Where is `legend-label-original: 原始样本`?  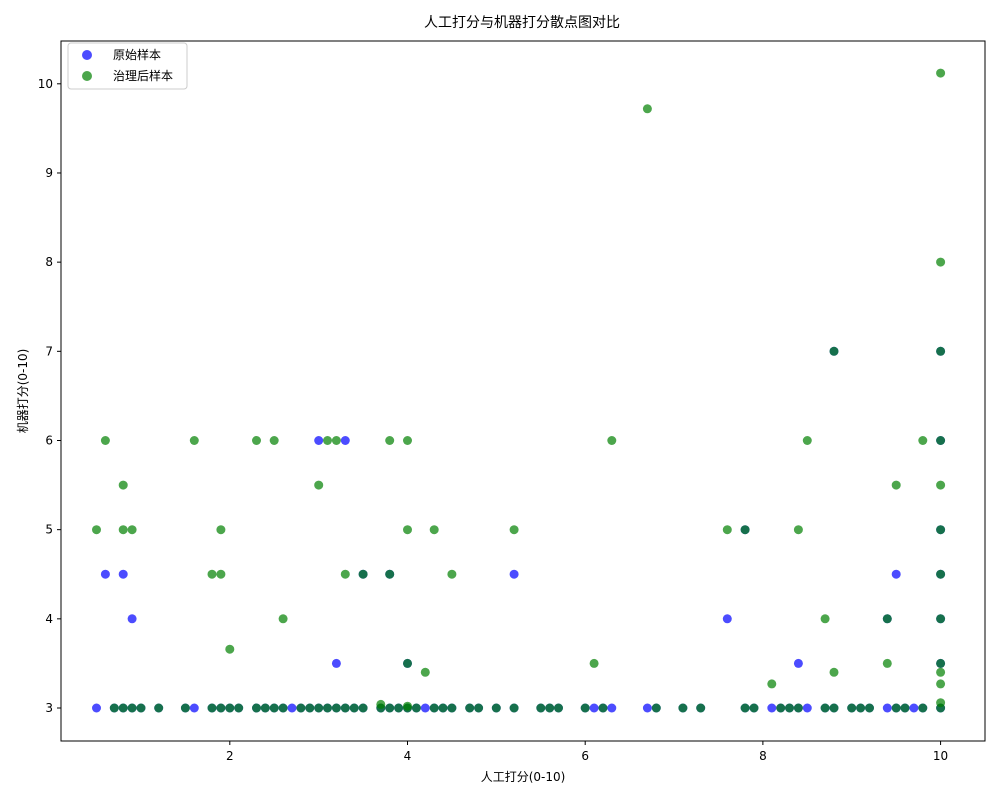
legend-label-original: 原始样本 is located at coordinates (137, 54).